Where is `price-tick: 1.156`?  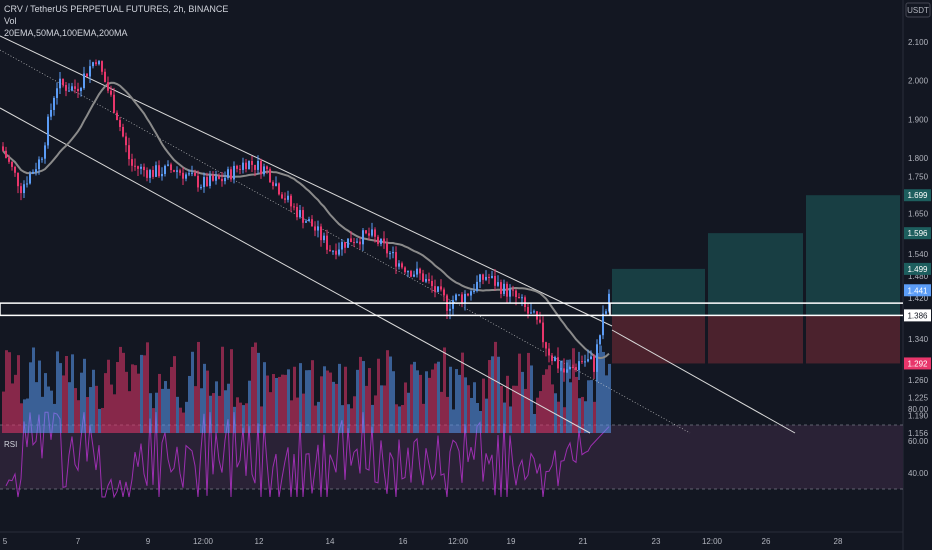
price-tick: 1.156 is located at coordinates (918, 433).